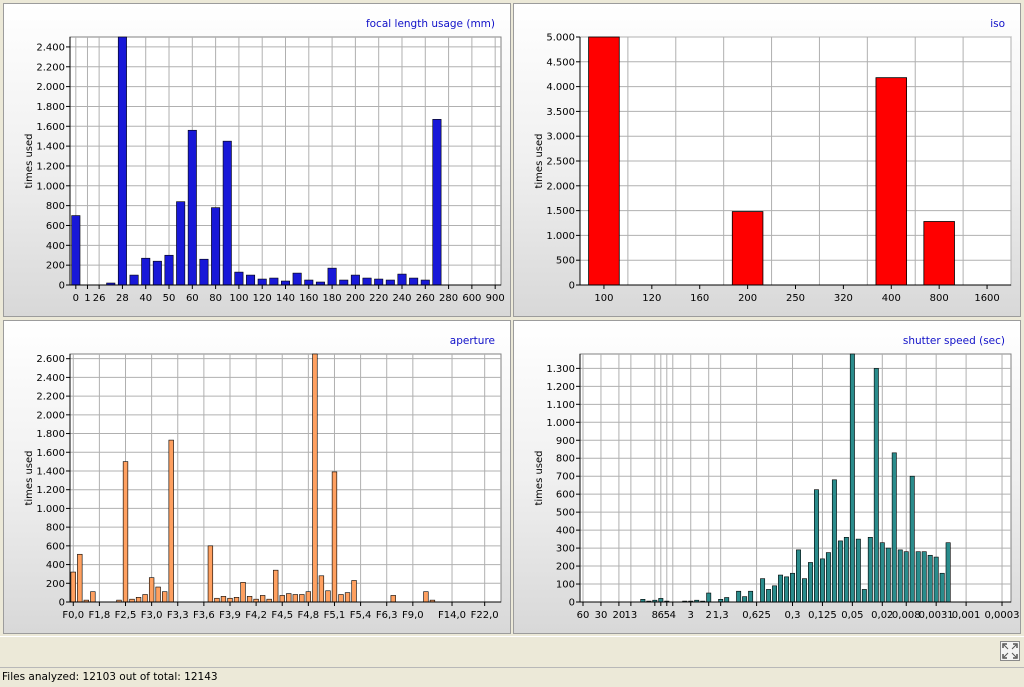 The width and height of the screenshot is (1024, 687). What do you see at coordinates (355, 298) in the screenshot?
I see `x-tick-label: 200` at bounding box center [355, 298].